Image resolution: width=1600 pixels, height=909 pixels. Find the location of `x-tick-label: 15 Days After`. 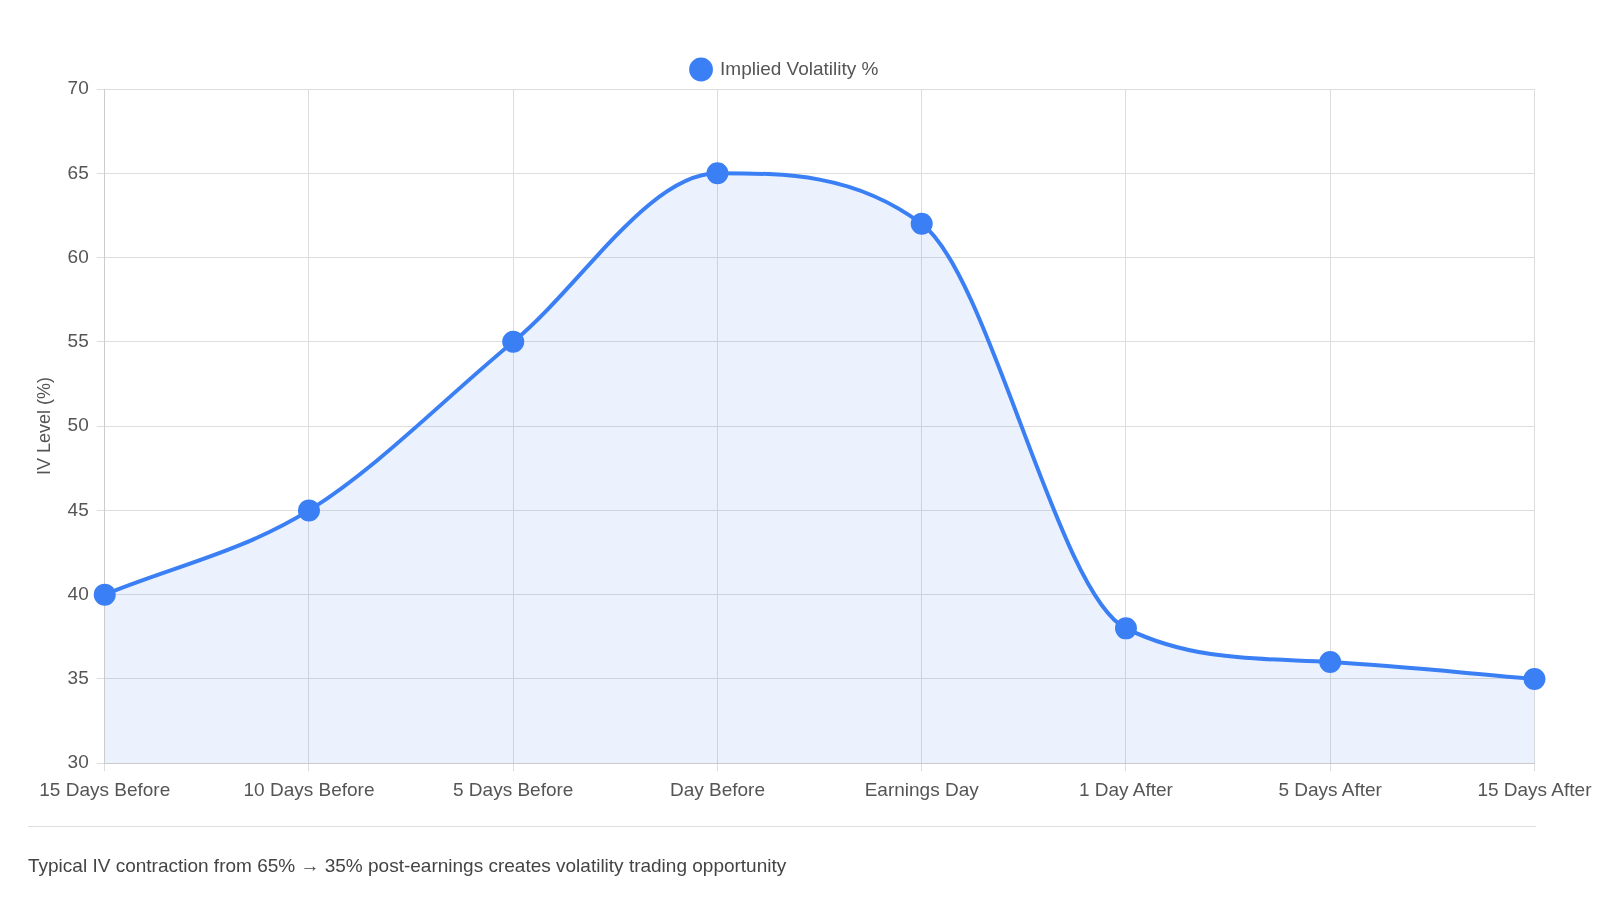

x-tick-label: 15 Days After is located at coordinates (1535, 789).